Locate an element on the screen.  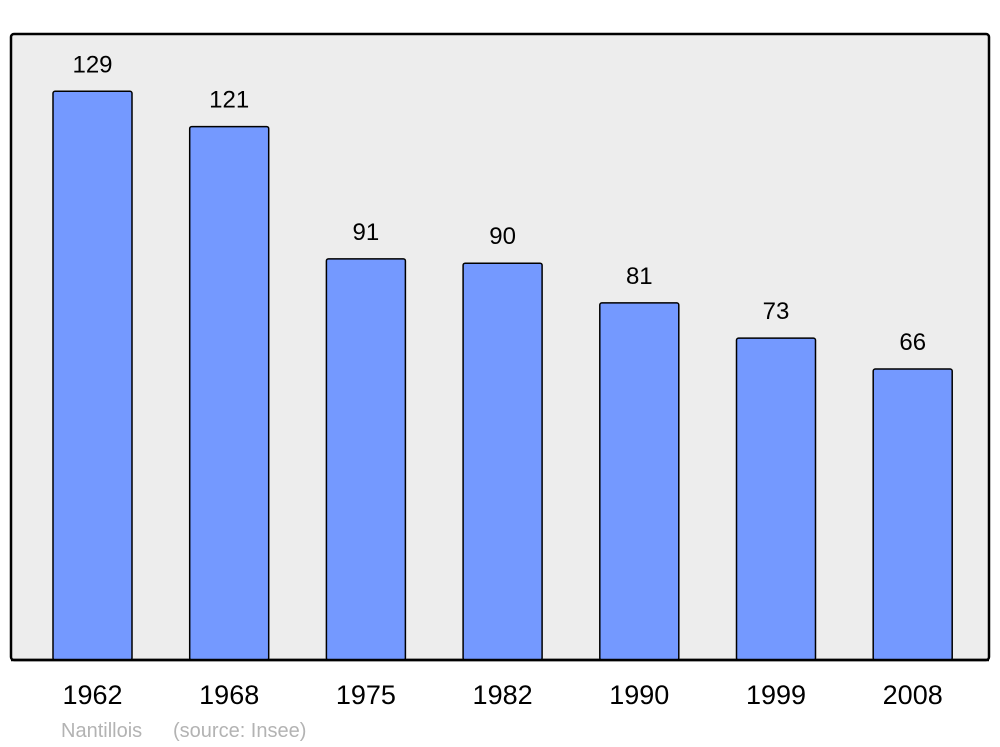
x-tick-label: 1999 is located at coordinates (776, 695).